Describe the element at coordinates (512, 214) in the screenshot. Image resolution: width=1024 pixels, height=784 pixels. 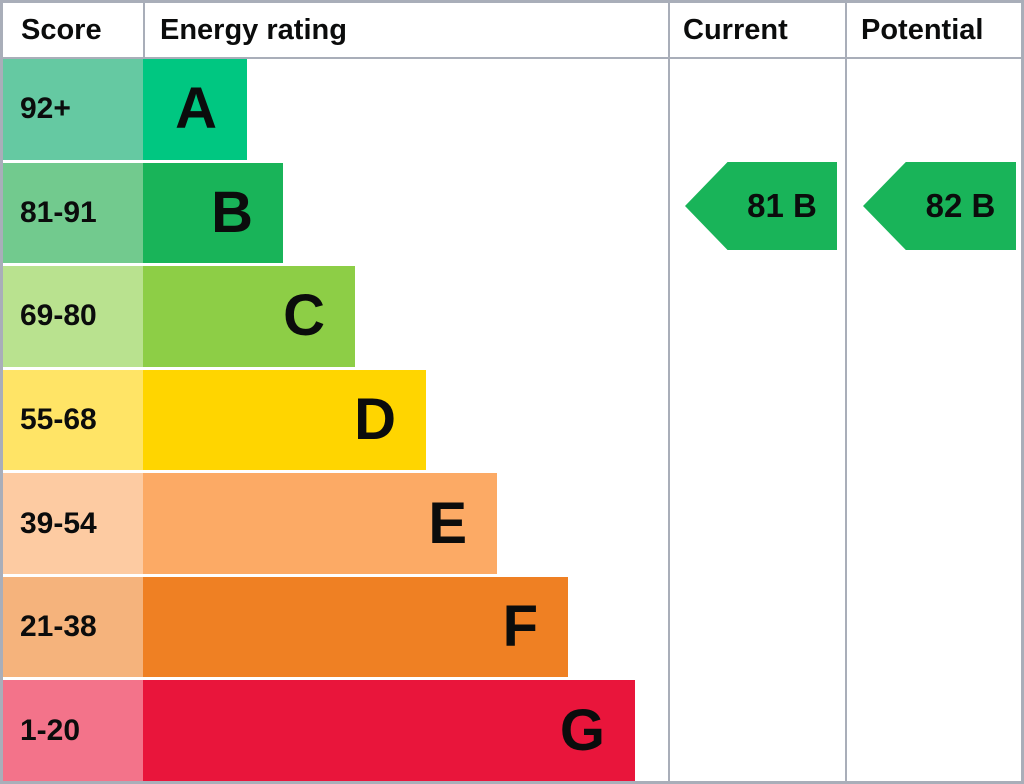
I see `band-row: 81-91 B` at that location.